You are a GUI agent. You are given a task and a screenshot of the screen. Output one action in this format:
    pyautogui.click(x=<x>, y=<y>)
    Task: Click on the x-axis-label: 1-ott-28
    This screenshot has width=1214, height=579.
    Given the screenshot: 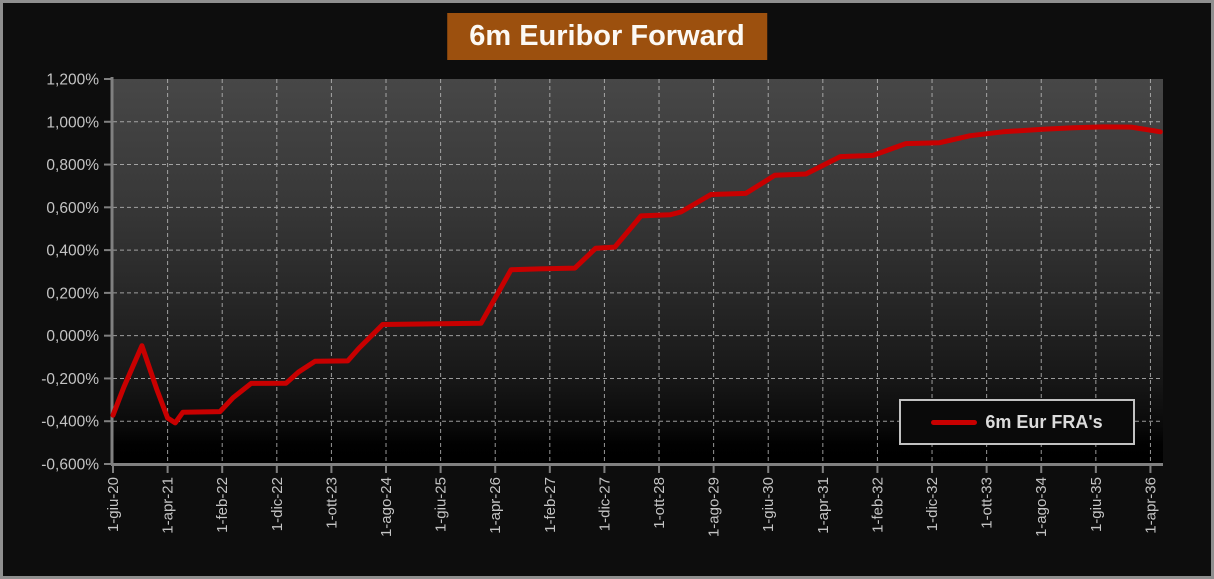 What is the action you would take?
    pyautogui.click(x=659, y=503)
    